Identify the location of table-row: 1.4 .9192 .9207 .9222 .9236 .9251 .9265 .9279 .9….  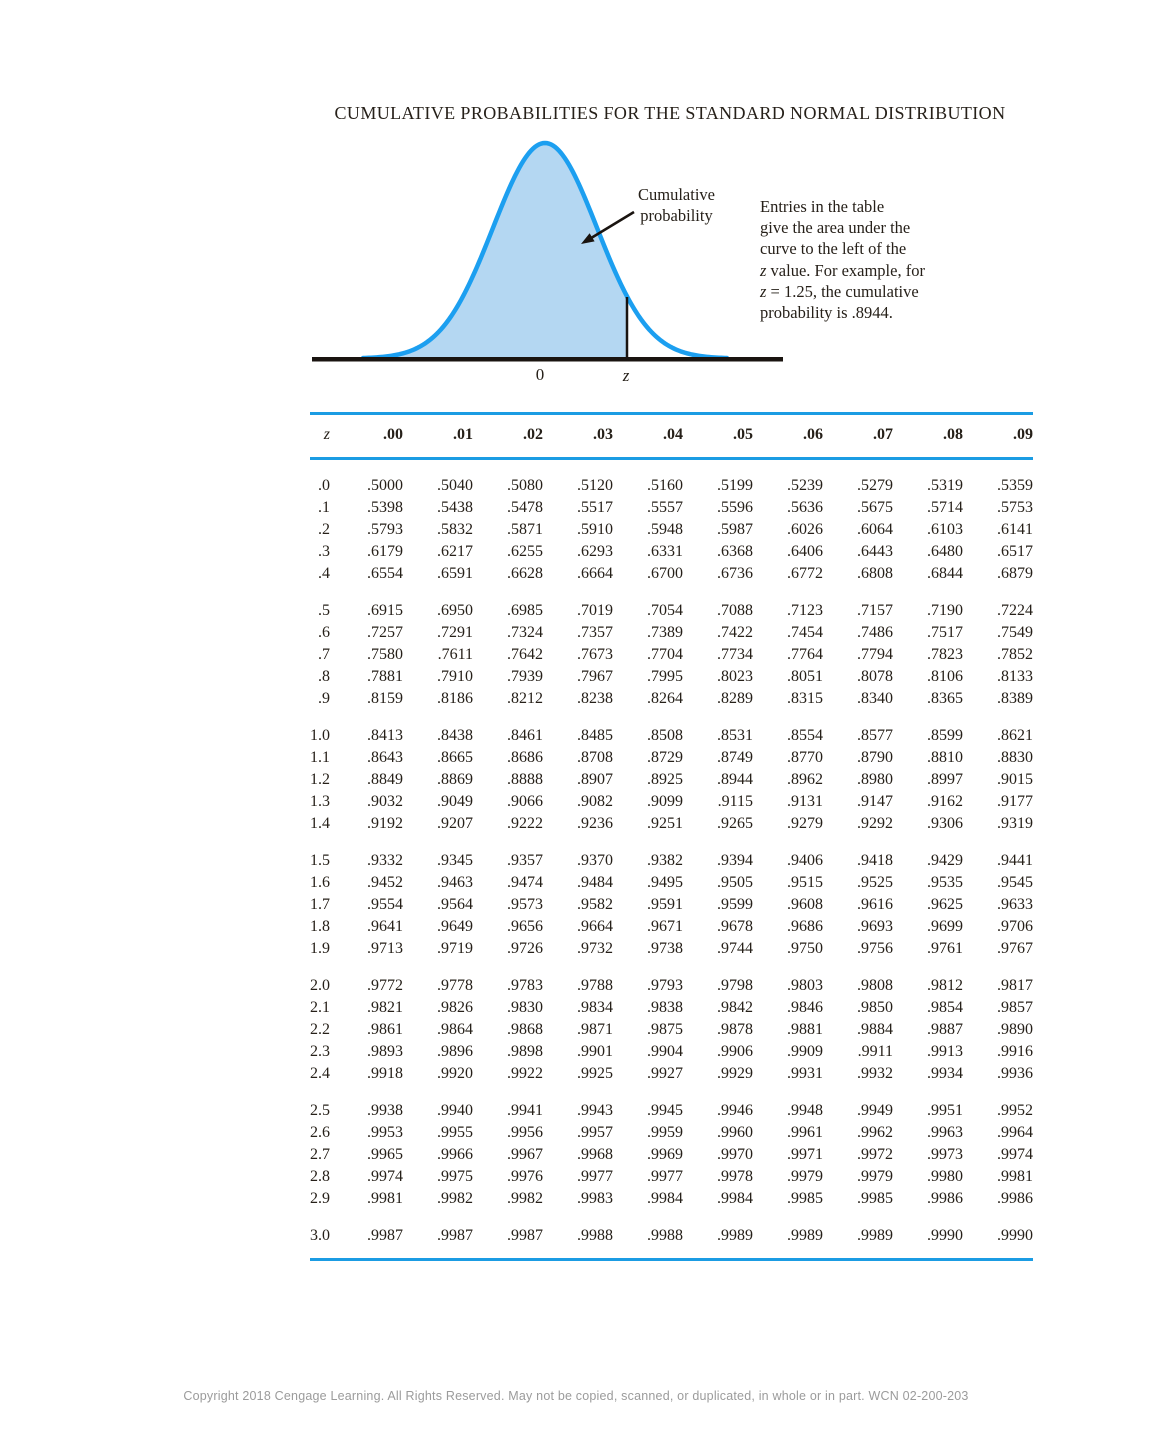
(671, 824).